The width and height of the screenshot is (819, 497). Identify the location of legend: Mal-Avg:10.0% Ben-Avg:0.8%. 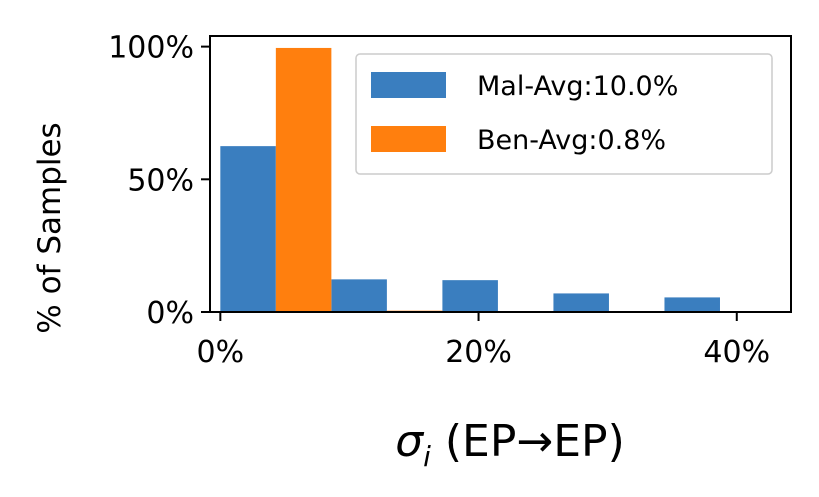
(564, 114).